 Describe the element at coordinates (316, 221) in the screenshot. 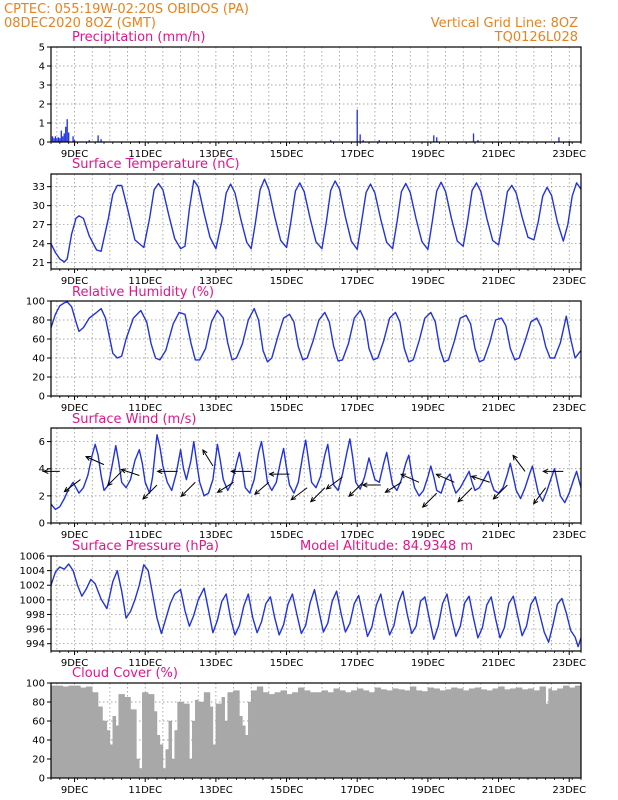

I see `temp-frame` at that location.